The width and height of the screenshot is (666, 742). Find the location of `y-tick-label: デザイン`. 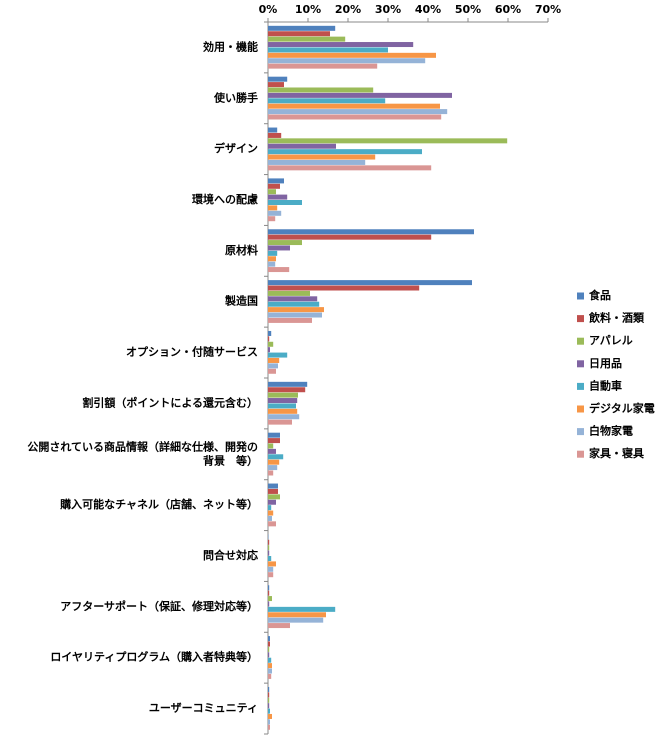

y-tick-label: デザイン is located at coordinates (236, 148).